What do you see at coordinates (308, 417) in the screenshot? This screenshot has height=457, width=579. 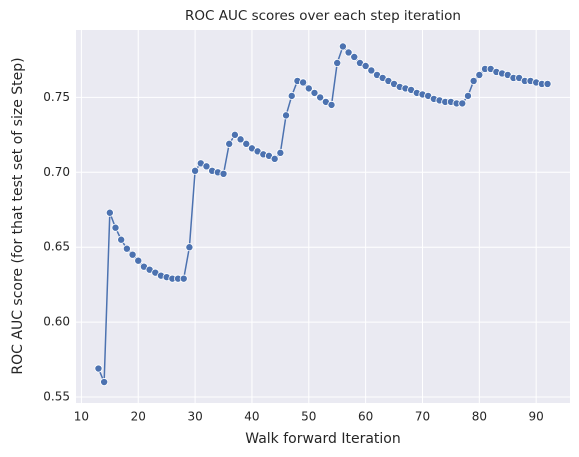 I see `x-tick-label: 50` at bounding box center [308, 417].